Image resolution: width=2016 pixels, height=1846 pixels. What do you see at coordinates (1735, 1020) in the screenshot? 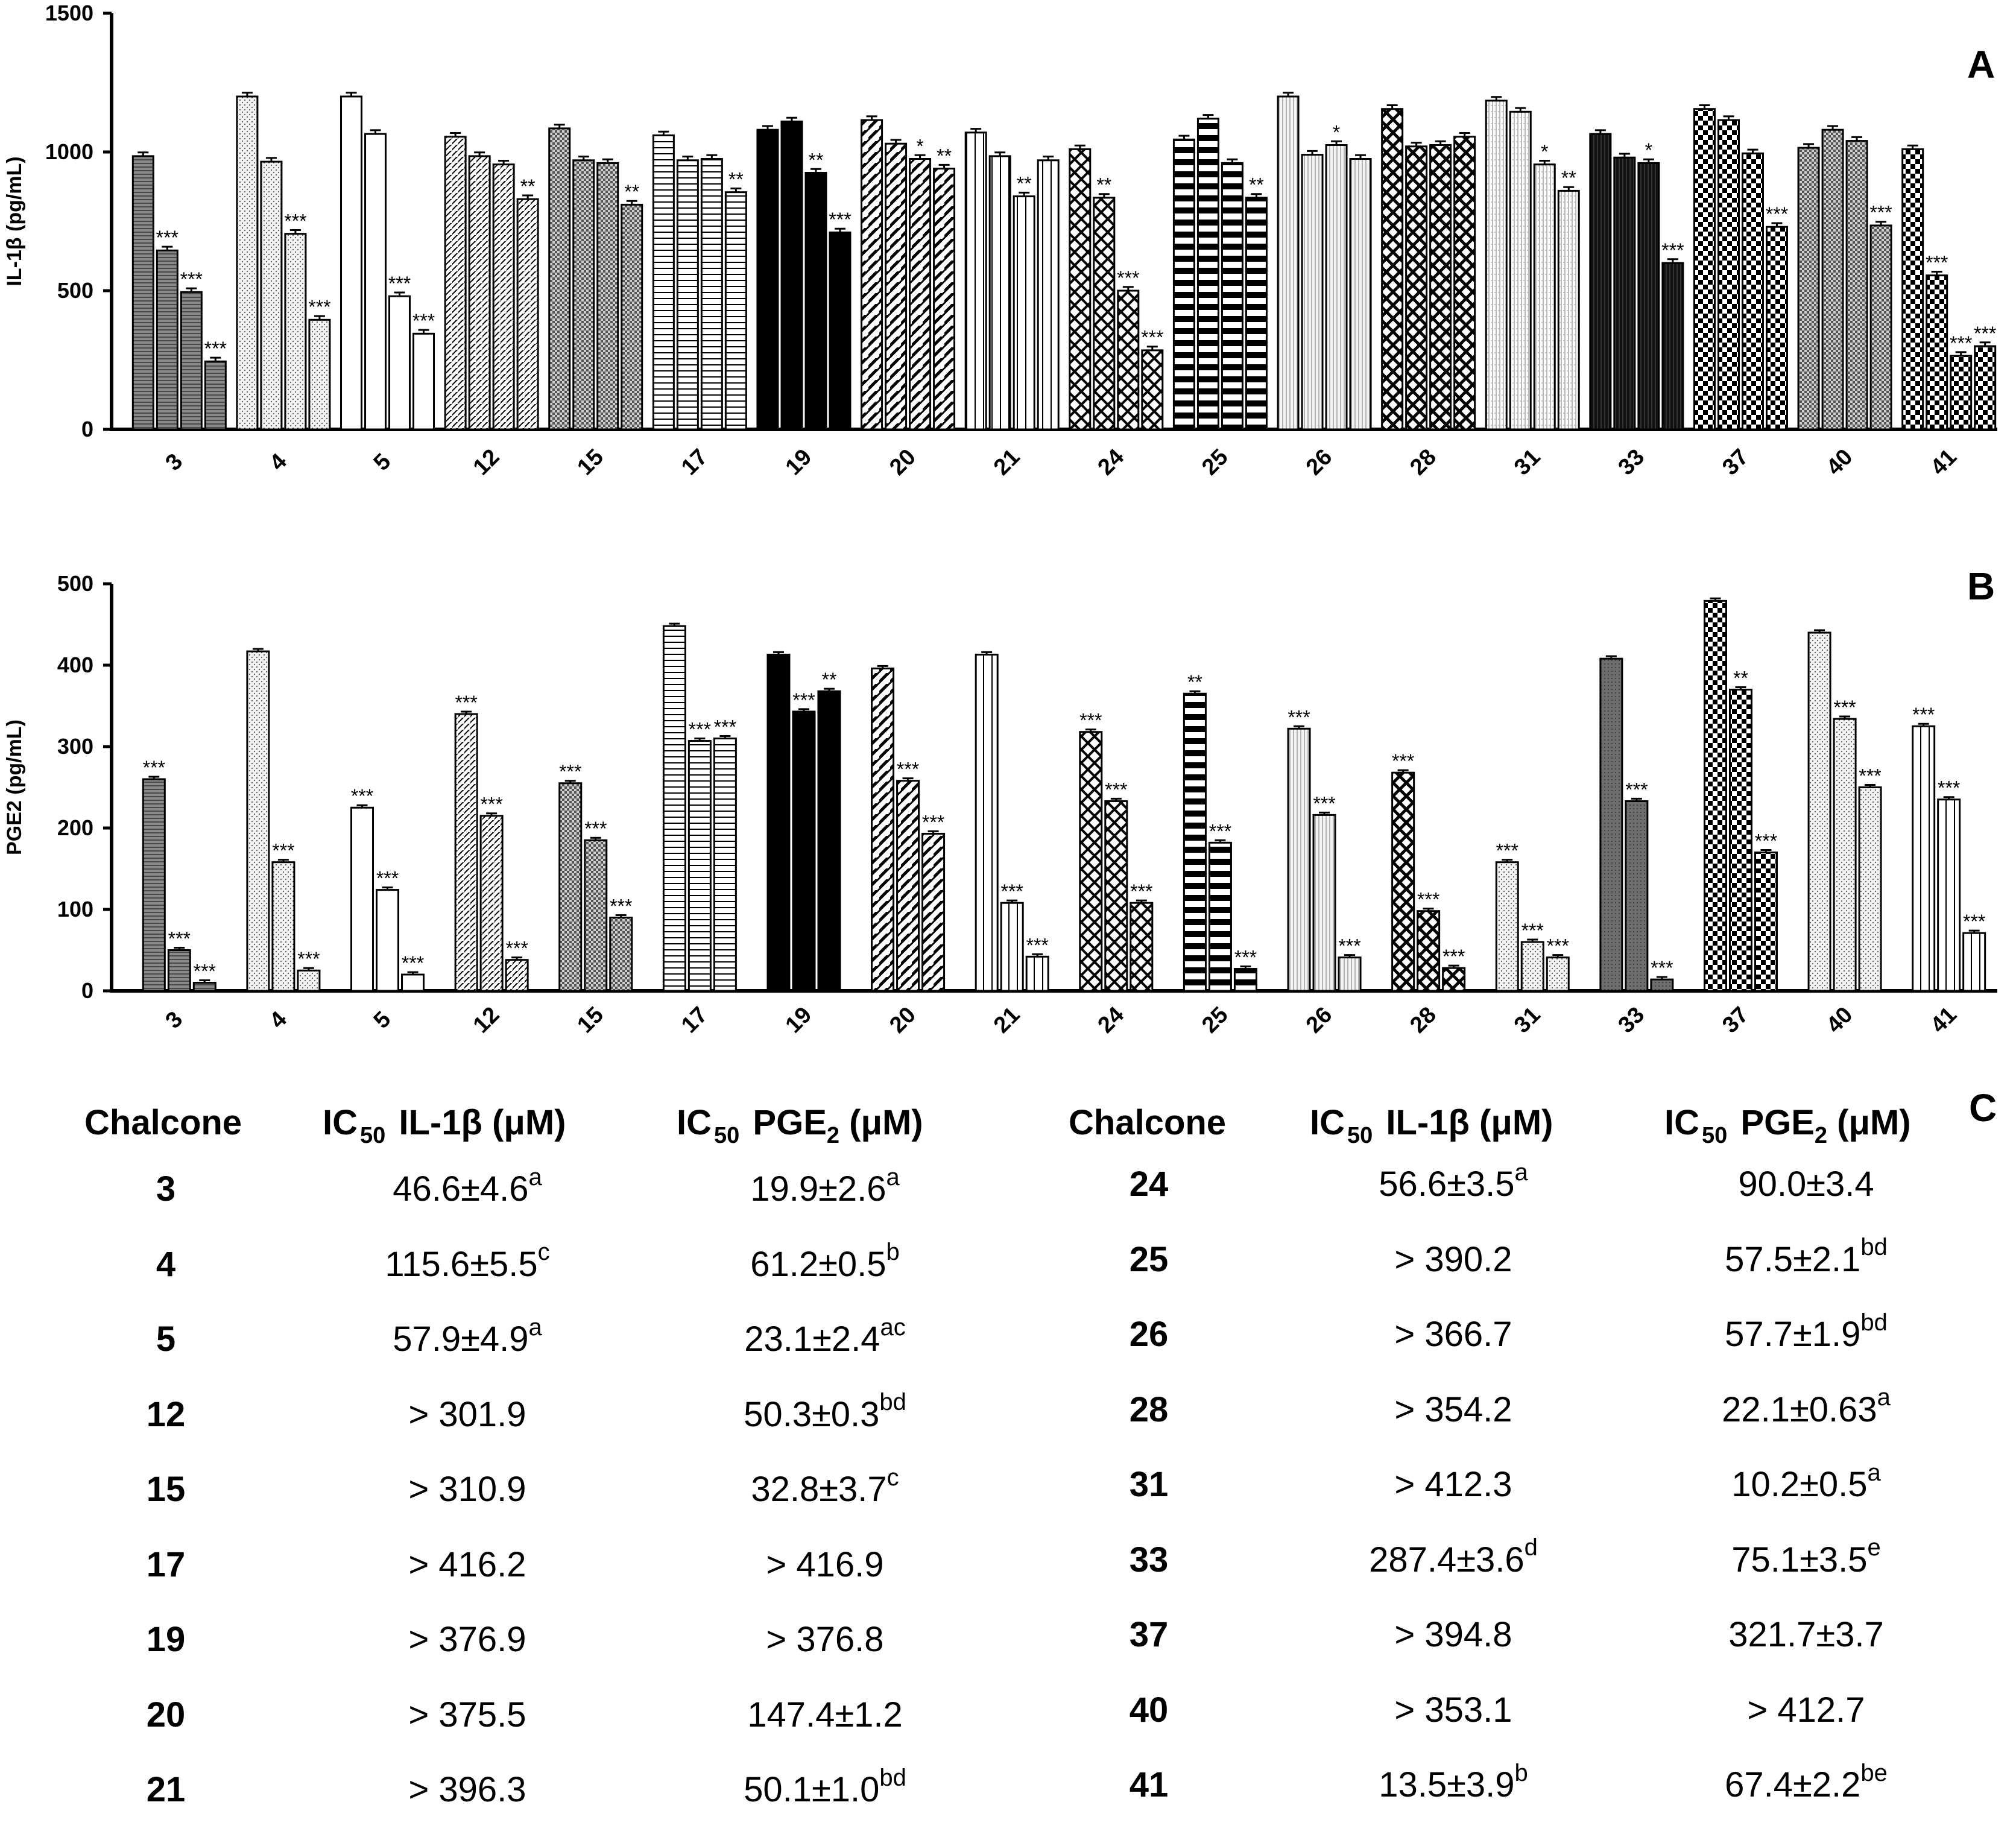
I see `x-tick-label: 37` at bounding box center [1735, 1020].